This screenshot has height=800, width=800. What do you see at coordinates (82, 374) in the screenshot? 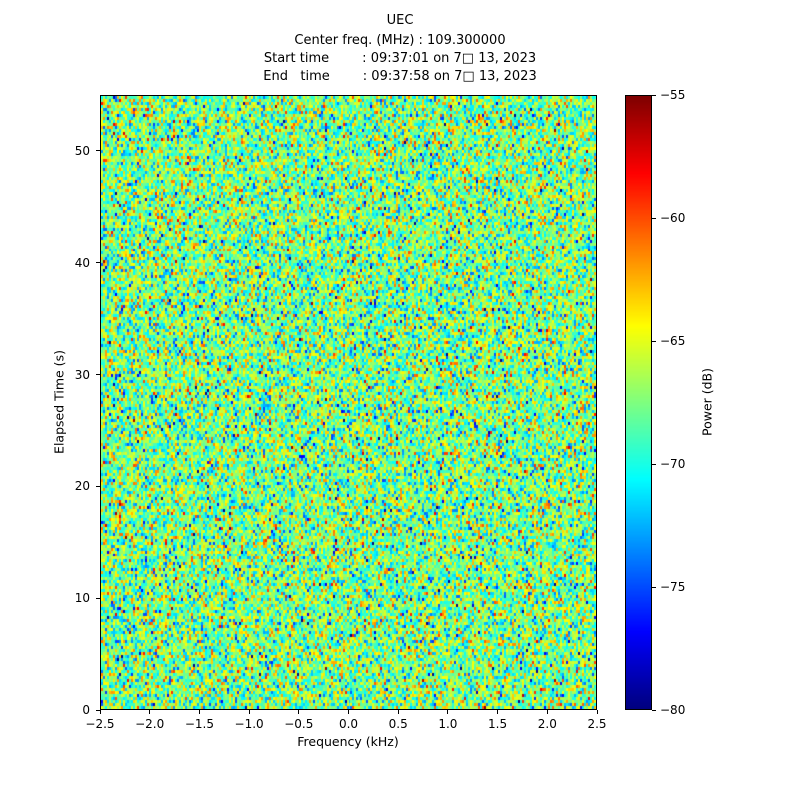
I see `y-tick-label: 30` at bounding box center [82, 374].